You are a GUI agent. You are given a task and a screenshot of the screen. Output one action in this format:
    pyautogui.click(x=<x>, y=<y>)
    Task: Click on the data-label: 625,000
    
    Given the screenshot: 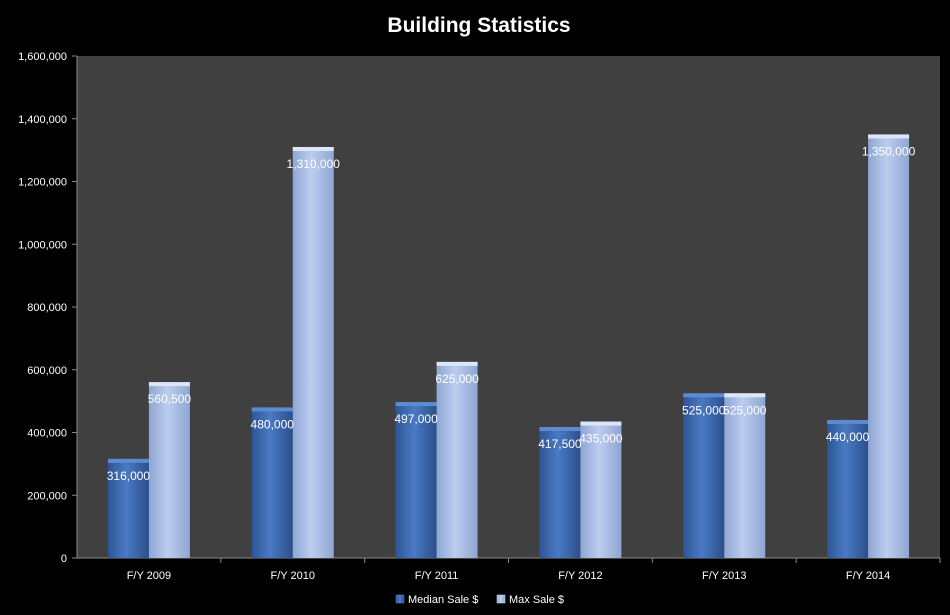 What is the action you would take?
    pyautogui.click(x=457, y=379)
    